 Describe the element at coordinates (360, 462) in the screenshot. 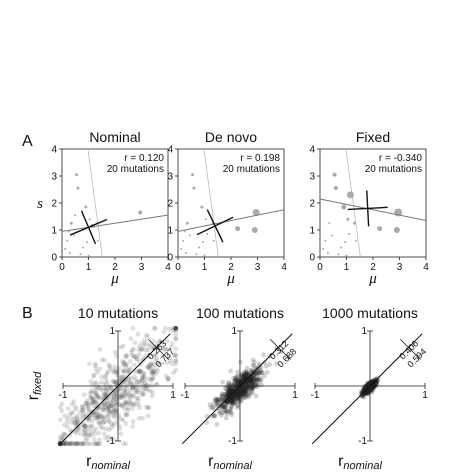

I see `x-axis-label: rnominal` at that location.